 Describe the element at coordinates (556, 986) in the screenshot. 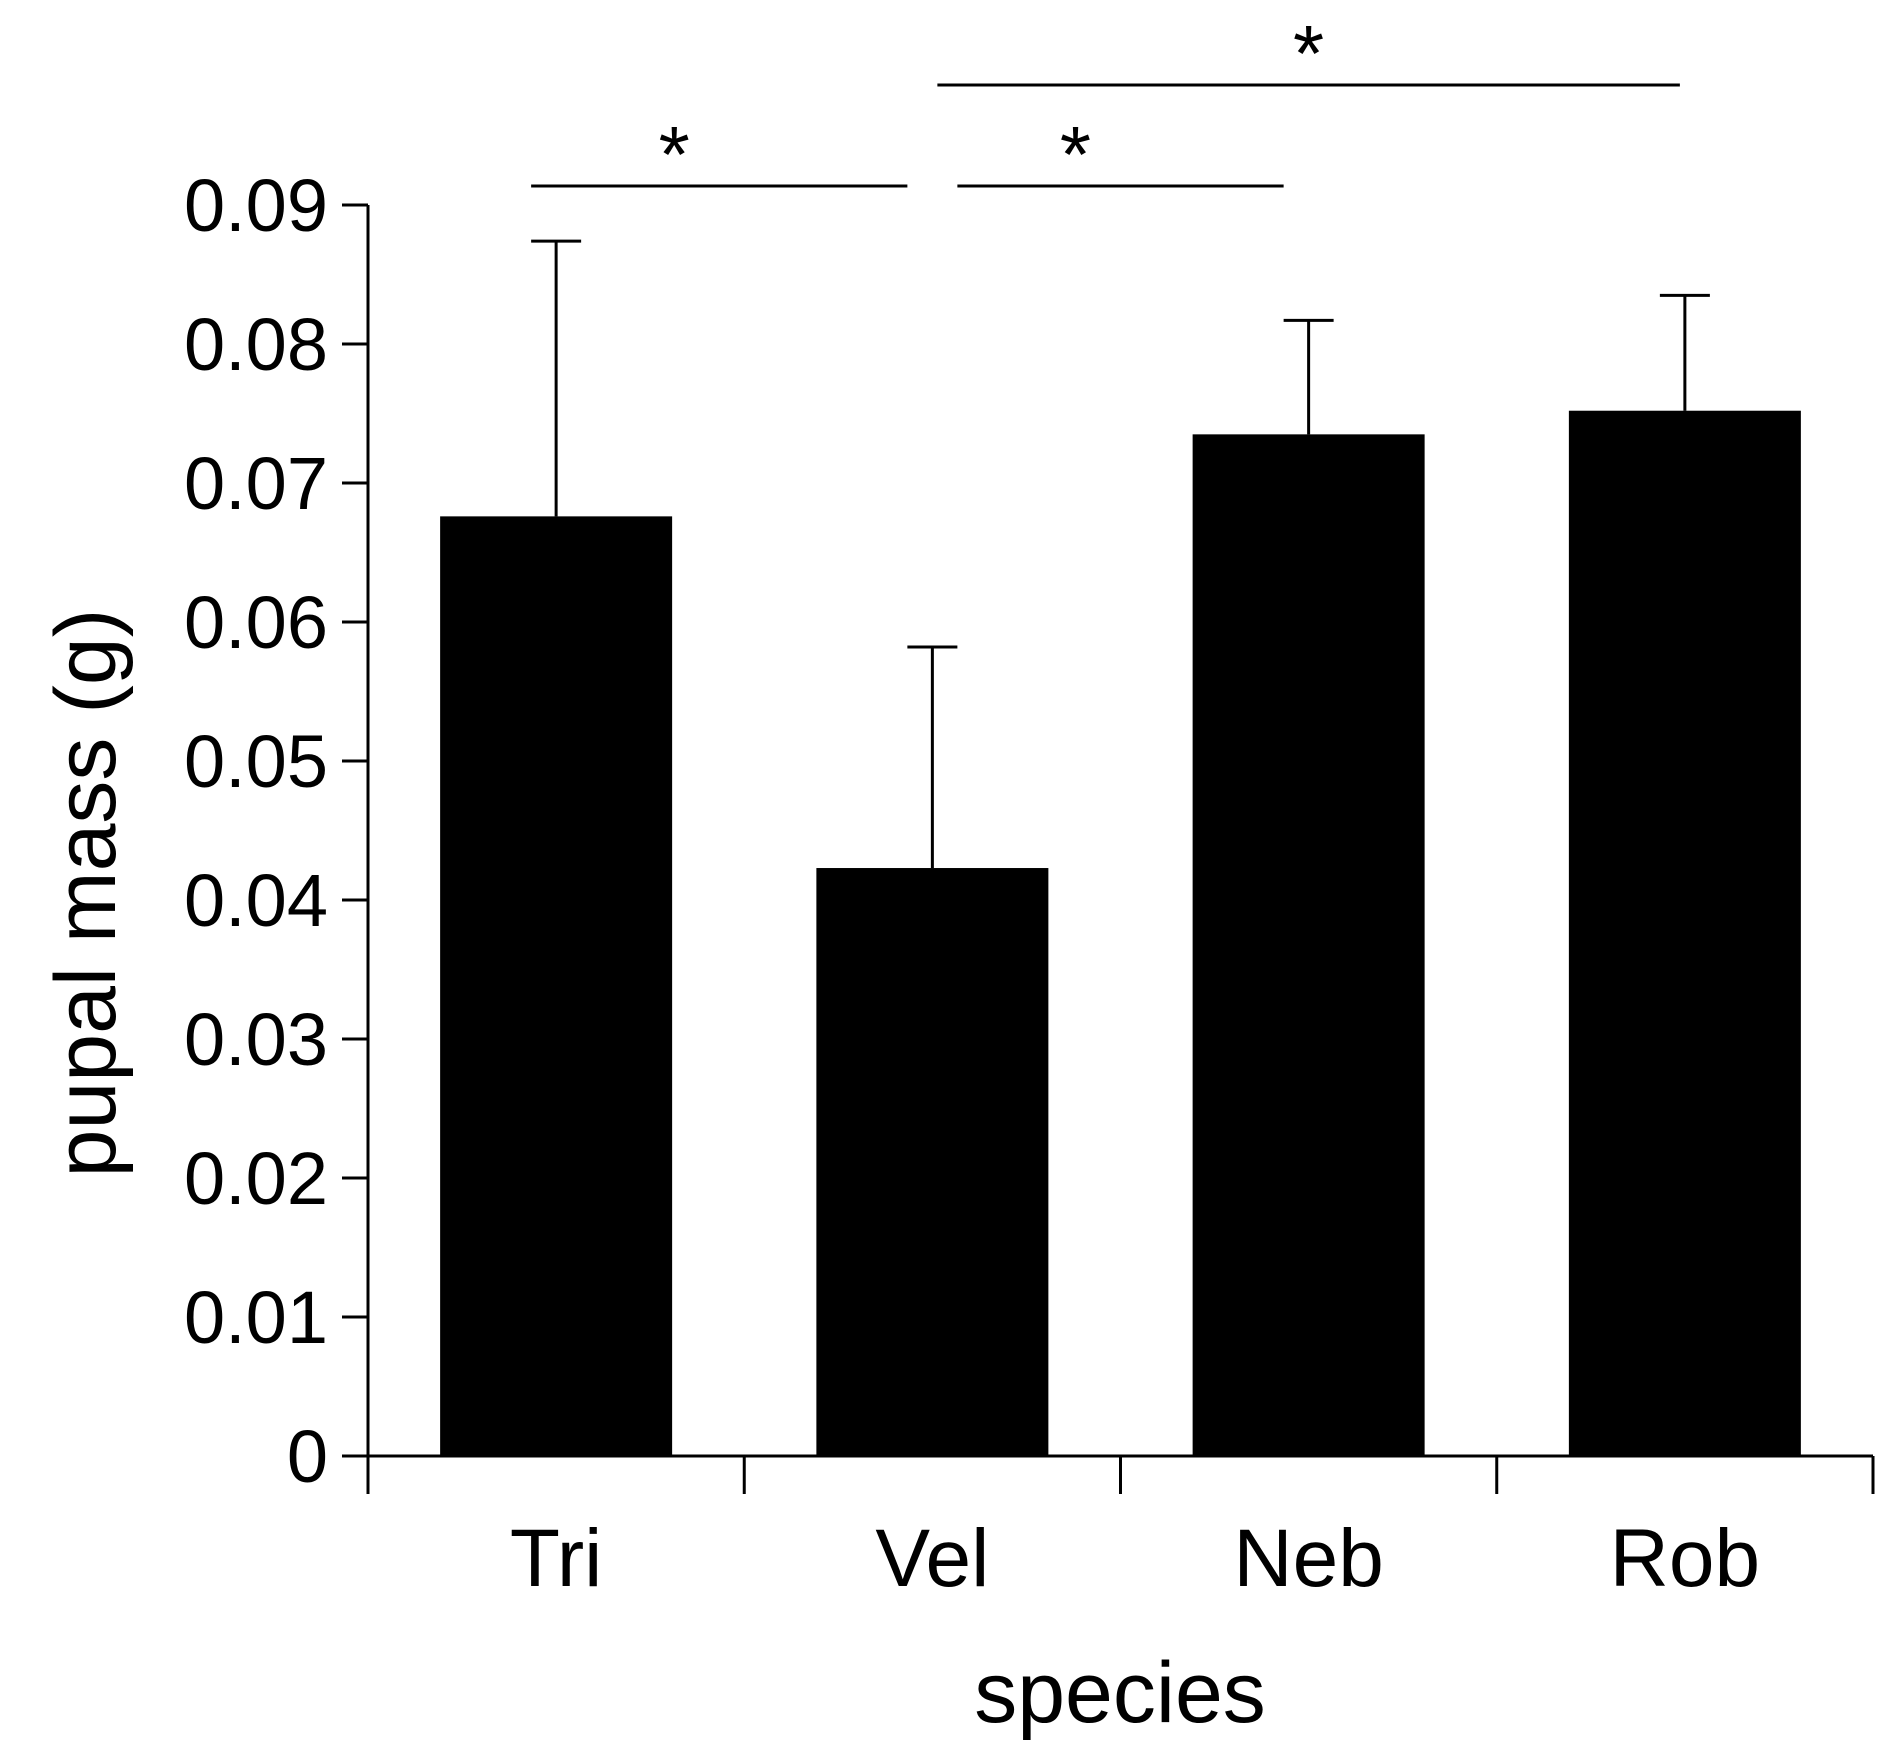

I see `bar-tri` at that location.